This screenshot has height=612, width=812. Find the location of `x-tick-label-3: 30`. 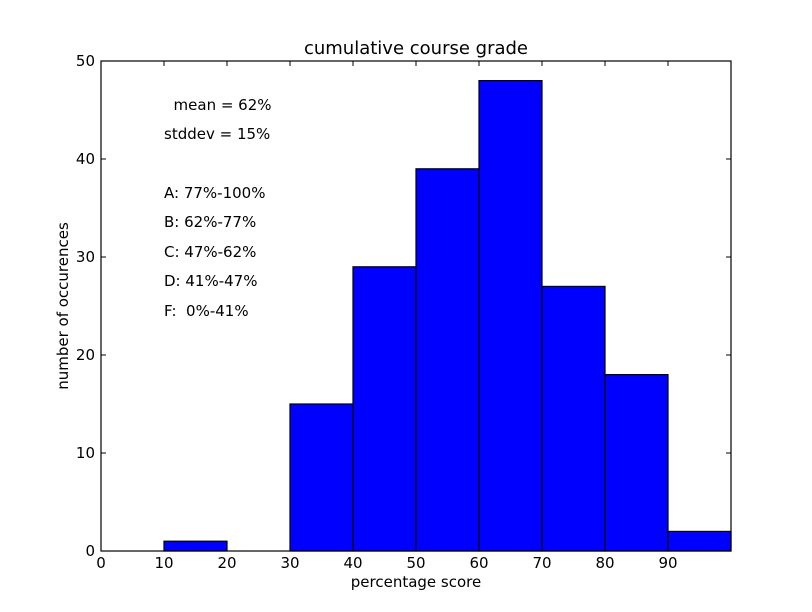

x-tick-label-3: 30 is located at coordinates (289, 563).